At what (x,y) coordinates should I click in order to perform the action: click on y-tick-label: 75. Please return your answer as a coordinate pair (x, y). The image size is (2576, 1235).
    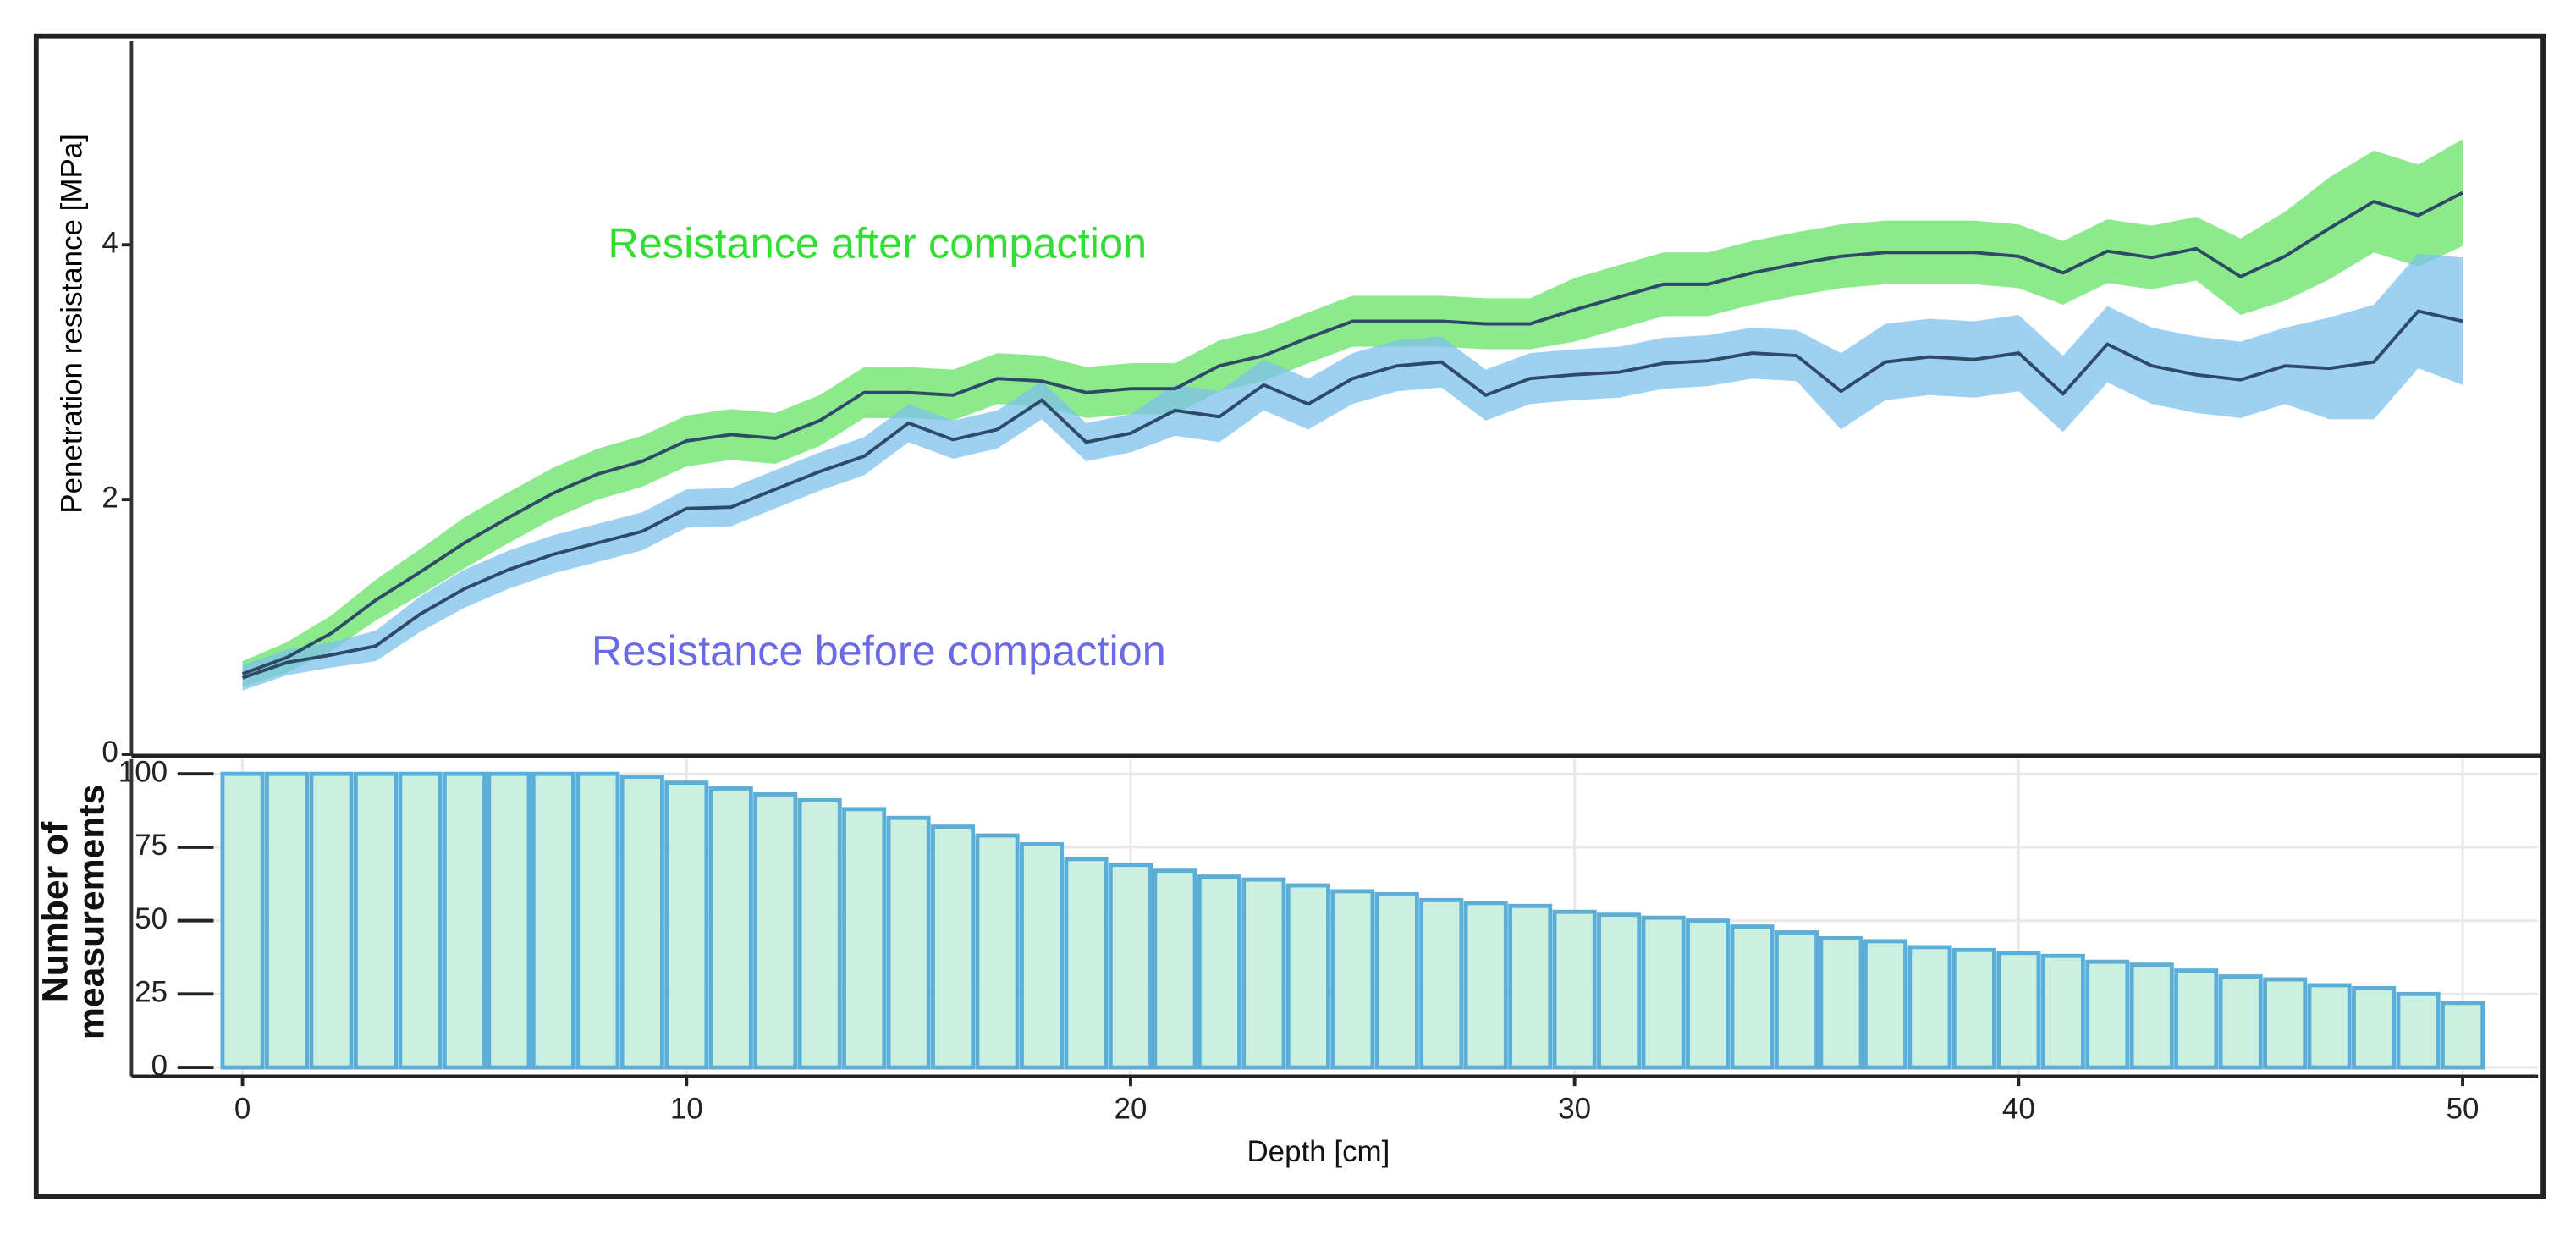
    Looking at the image, I should click on (151, 846).